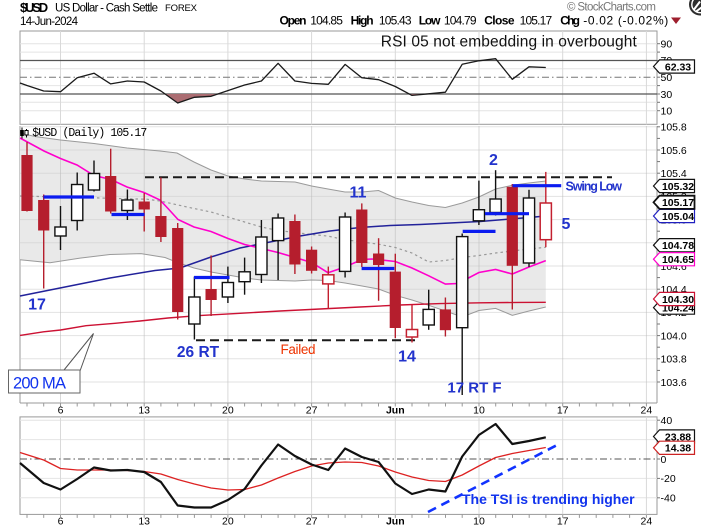 Image resolution: width=701 pixels, height=529 pixels. What do you see at coordinates (548, 499) in the screenshot?
I see `svg-text: The TSI is trending higher` at bounding box center [548, 499].